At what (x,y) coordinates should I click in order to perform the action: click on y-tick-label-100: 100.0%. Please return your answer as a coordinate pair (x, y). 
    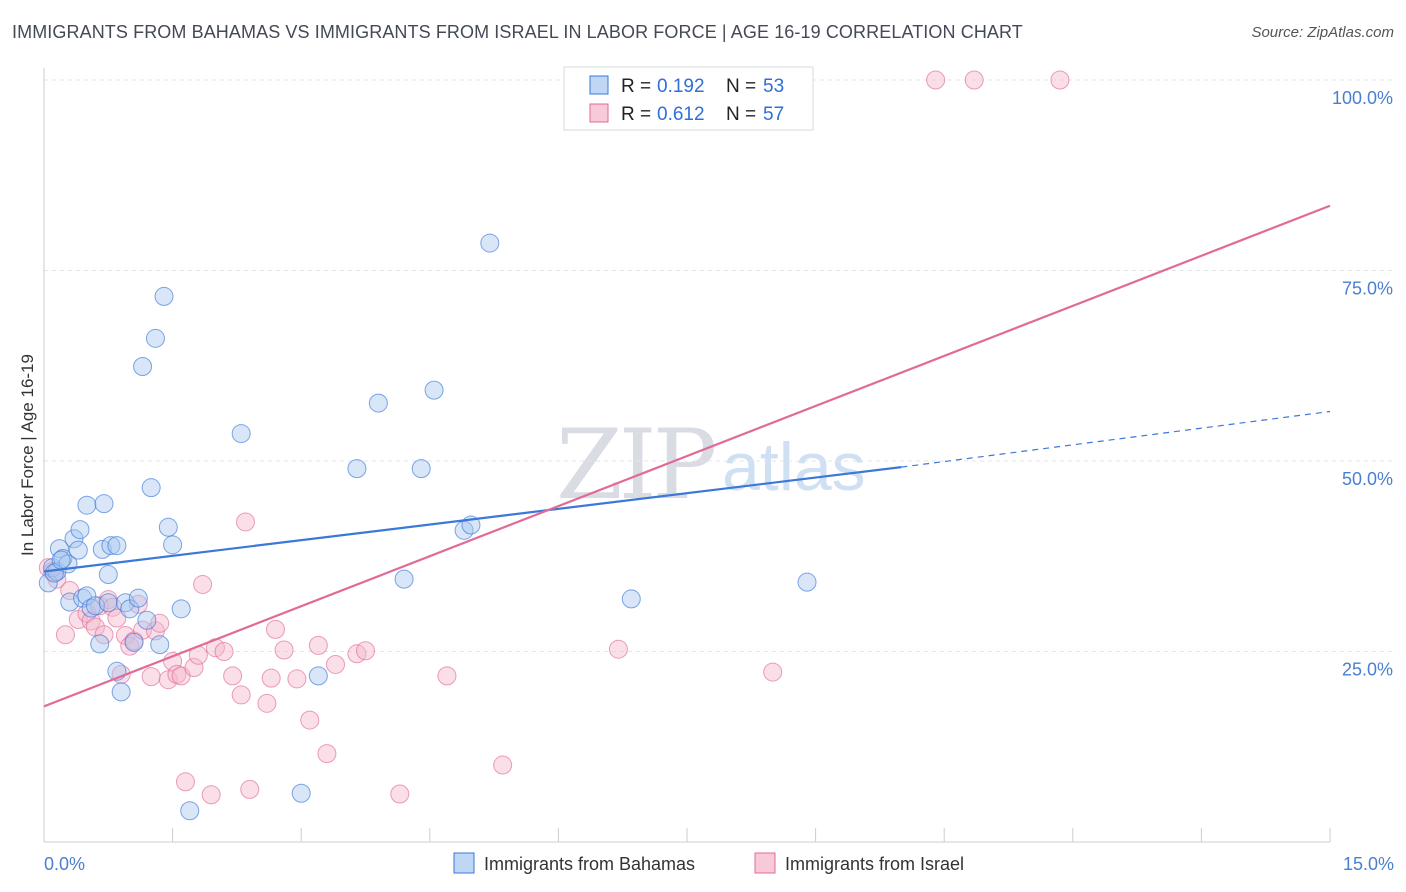
    Looking at the image, I should click on (1362, 98).